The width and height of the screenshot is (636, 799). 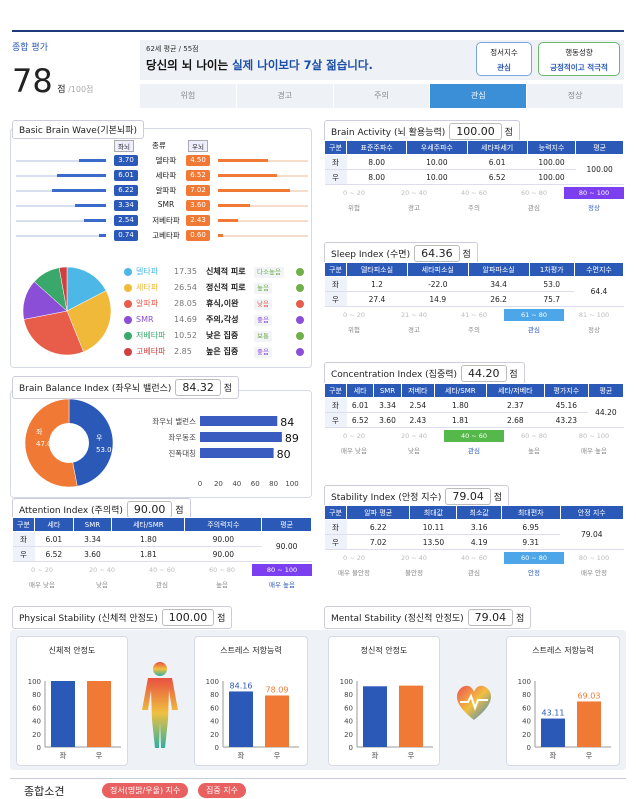 I want to click on column-header: 세타파세기, so click(x=497, y=147).